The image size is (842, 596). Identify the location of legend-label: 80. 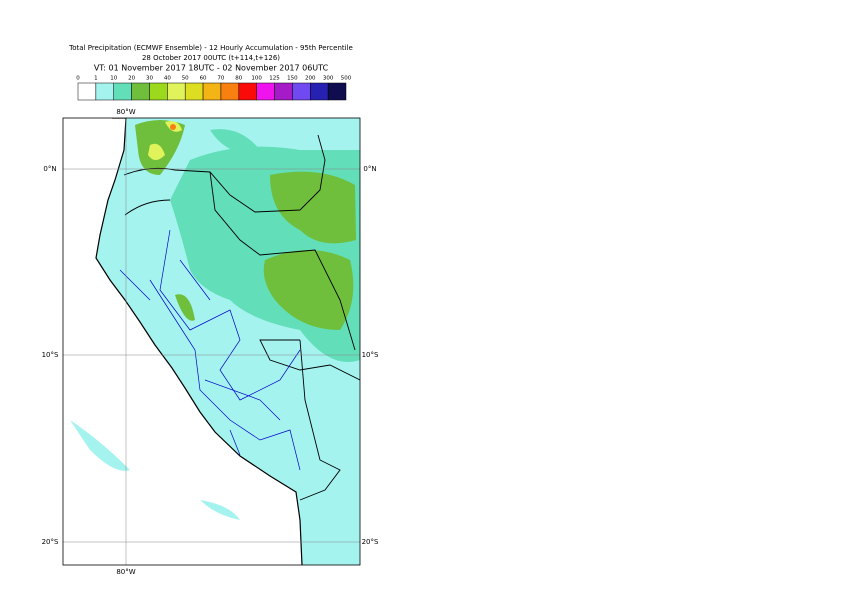
(238, 79).